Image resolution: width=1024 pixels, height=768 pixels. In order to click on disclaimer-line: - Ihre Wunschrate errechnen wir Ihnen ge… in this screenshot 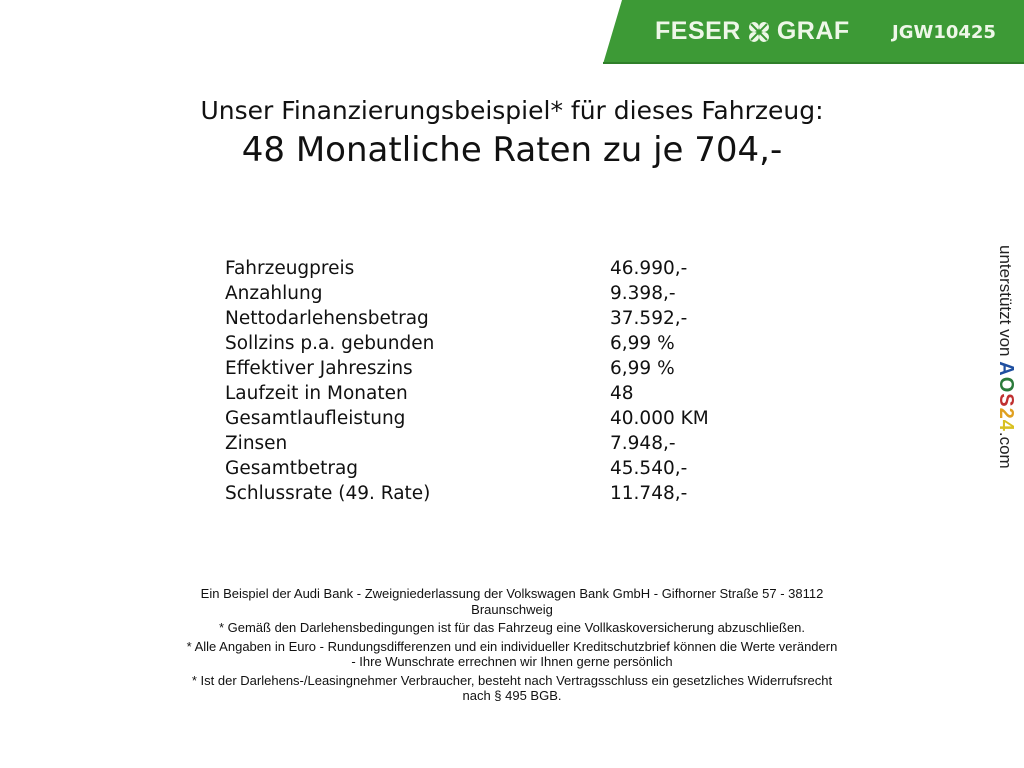, I will do `click(512, 661)`.